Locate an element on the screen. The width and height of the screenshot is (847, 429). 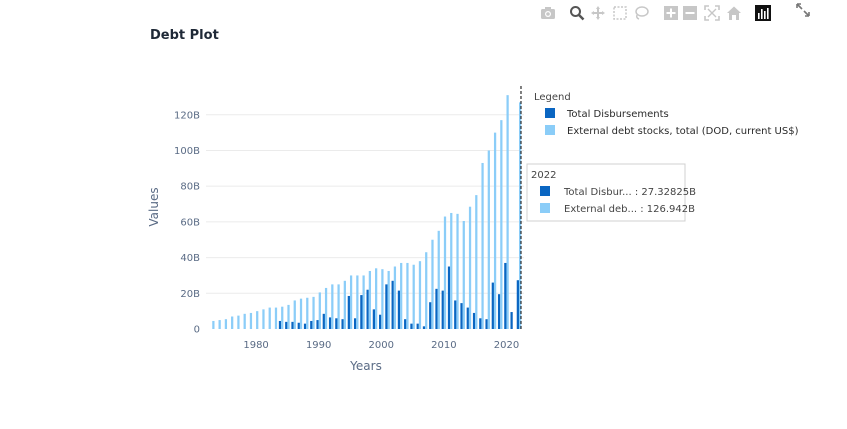
zoom-out-icon is located at coordinates (690, 13).